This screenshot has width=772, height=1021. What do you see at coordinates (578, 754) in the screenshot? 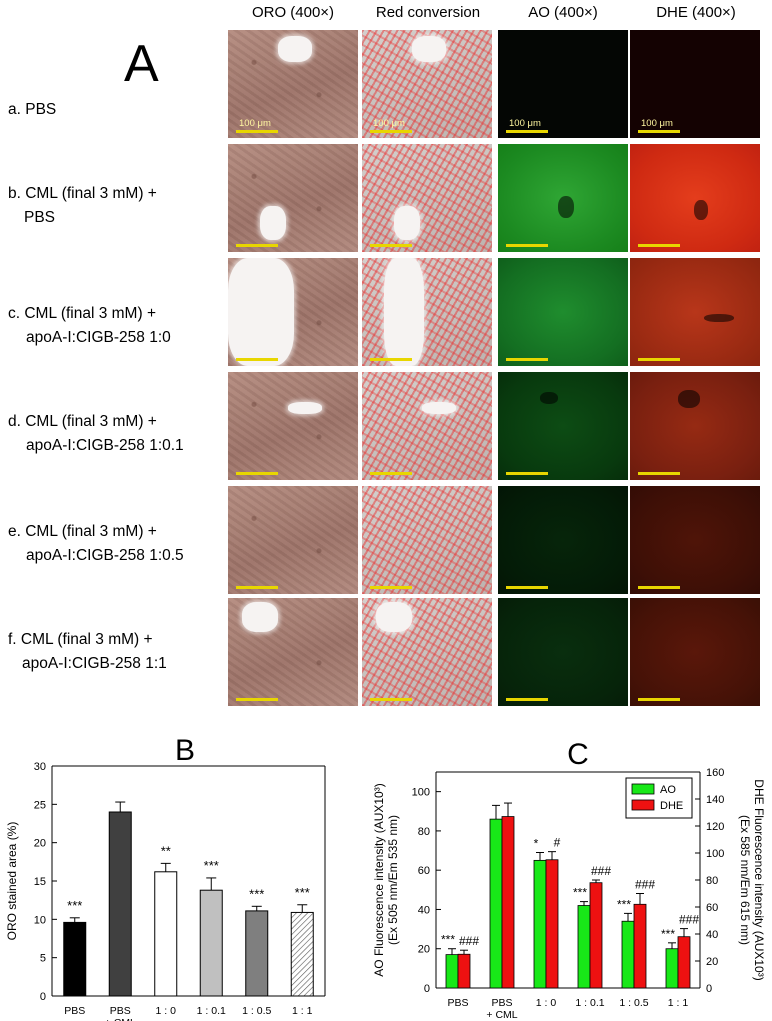
I see `panel-c-letter: C` at bounding box center [578, 754].